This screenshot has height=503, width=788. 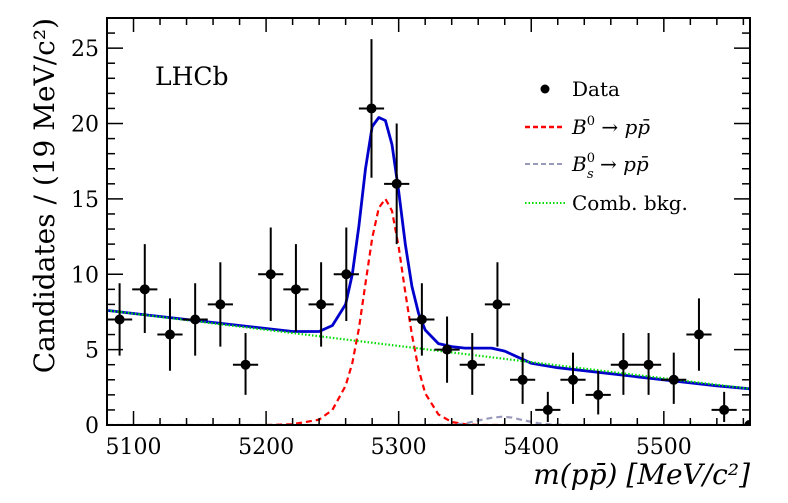 I want to click on legend: Data B0 → pp̄ B0 s → pp̄ Comb. bkg., so click(x=606, y=146).